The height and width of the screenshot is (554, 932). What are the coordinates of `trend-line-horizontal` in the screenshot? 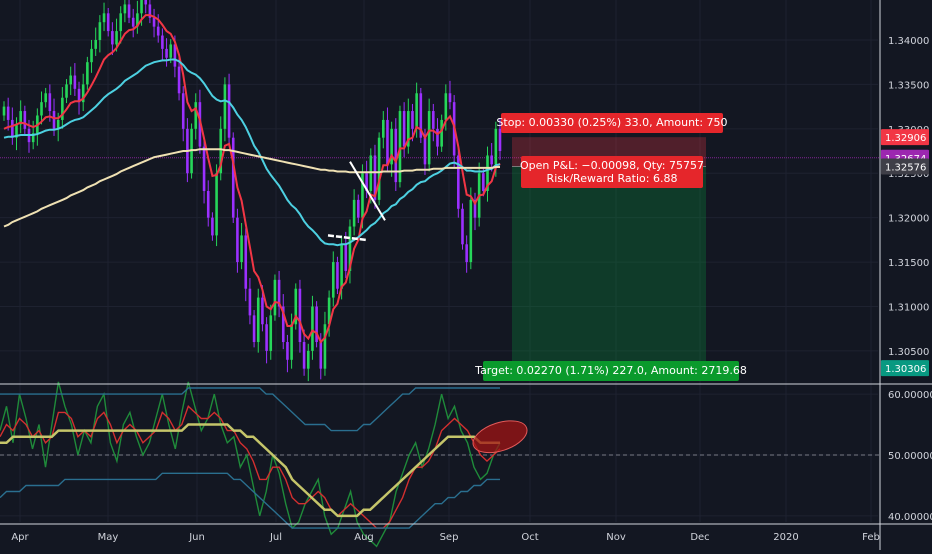 It's located at (347, 238).